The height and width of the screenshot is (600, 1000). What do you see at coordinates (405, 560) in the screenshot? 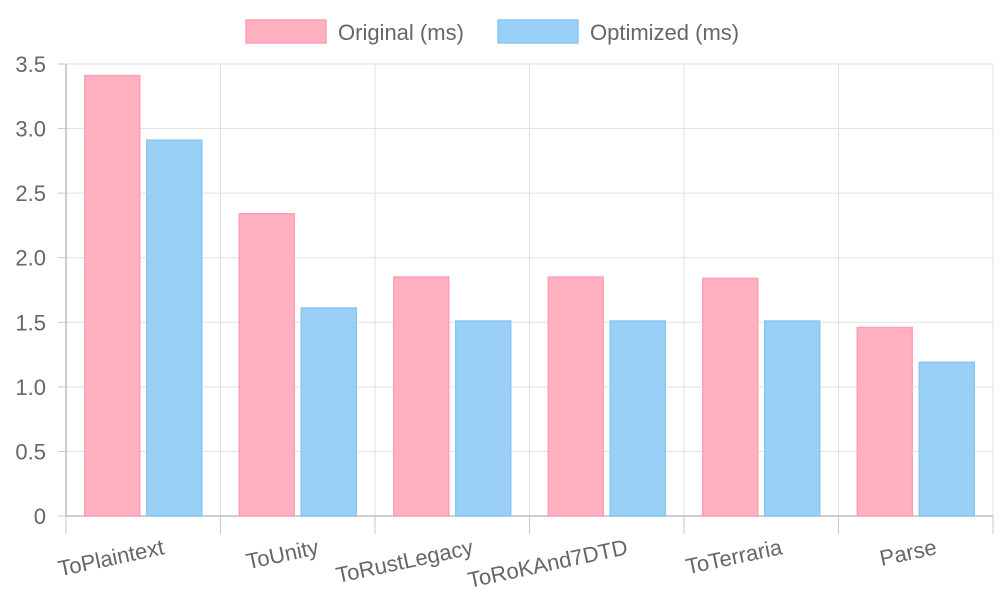
I see `x-tick-label: ToRustLegacy` at bounding box center [405, 560].